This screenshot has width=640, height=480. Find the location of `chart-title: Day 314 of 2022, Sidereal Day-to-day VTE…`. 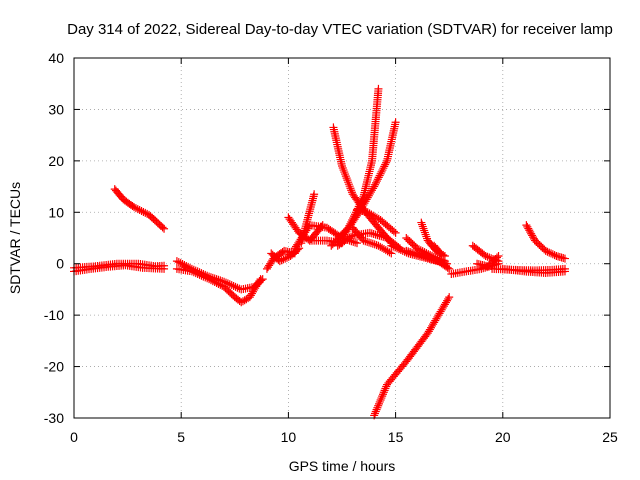

chart-title: Day 314 of 2022, Sidereal Day-to-day VTE… is located at coordinates (340, 29).